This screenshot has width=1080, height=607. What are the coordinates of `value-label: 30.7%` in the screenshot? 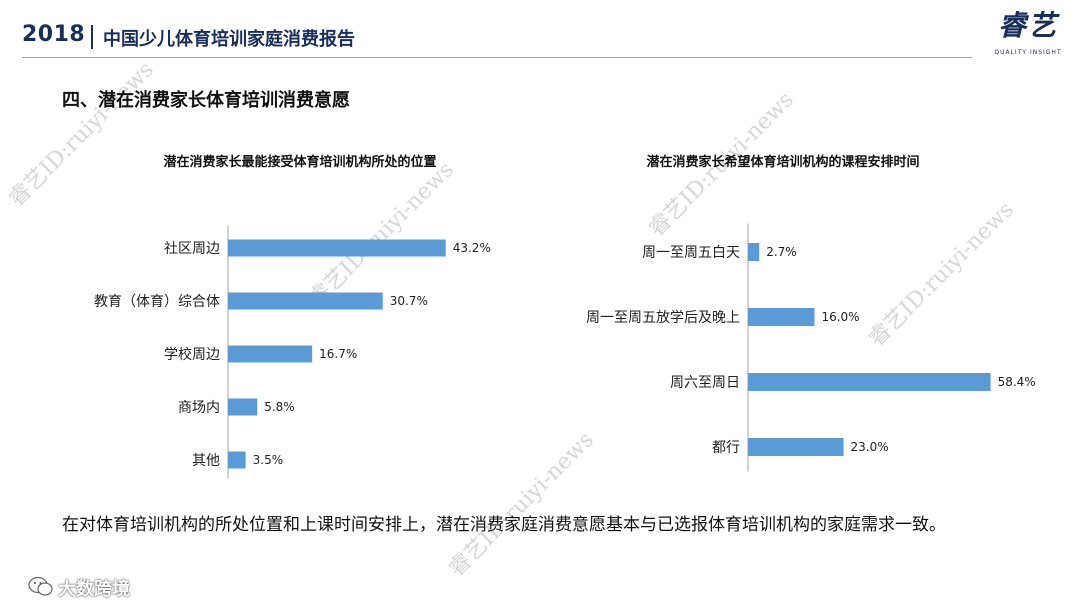 It's located at (409, 301).